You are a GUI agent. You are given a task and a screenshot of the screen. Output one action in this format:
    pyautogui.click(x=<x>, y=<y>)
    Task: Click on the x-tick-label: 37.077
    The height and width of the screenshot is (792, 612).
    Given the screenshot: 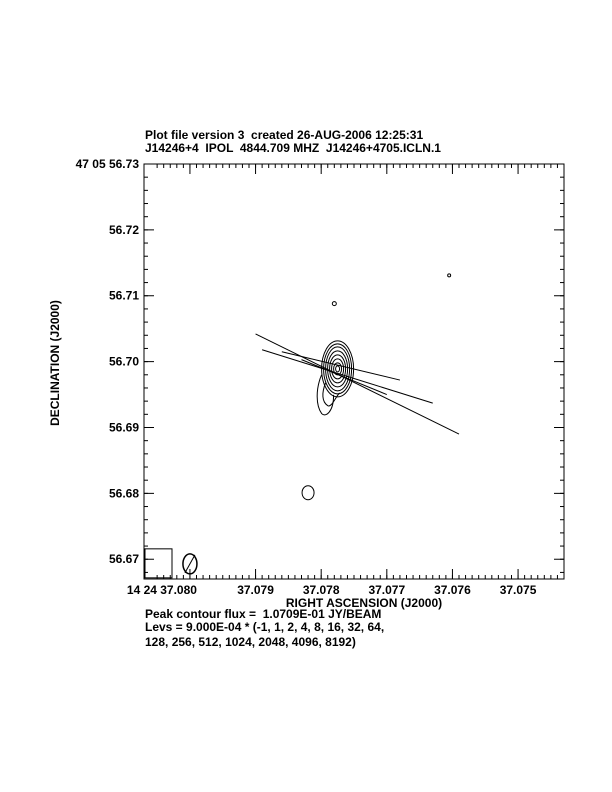 What is the action you would take?
    pyautogui.click(x=386, y=590)
    